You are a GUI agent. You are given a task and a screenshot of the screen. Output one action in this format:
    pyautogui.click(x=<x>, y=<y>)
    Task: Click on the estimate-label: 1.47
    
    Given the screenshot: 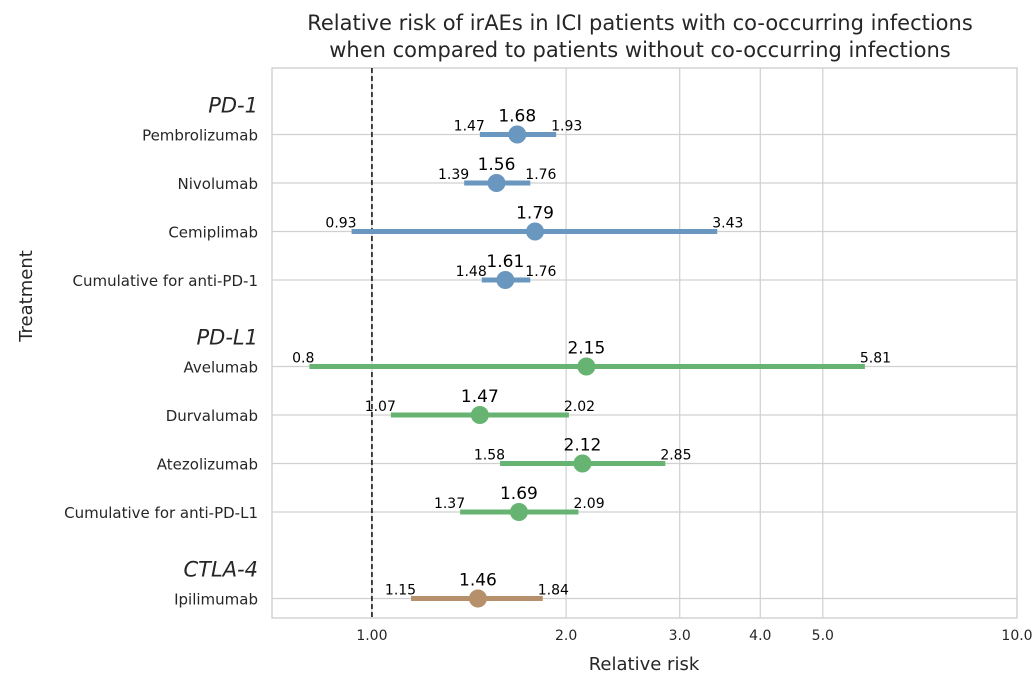 What is the action you would take?
    pyautogui.click(x=480, y=397)
    